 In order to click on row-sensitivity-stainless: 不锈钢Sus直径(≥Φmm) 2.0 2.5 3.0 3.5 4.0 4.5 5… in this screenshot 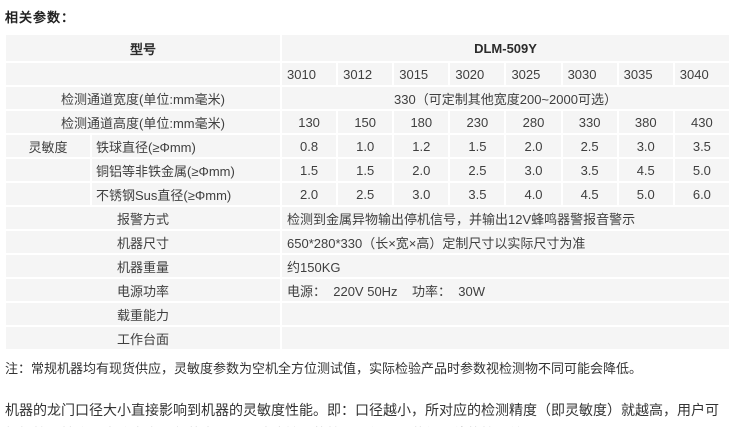, I will do `click(367, 194)`.